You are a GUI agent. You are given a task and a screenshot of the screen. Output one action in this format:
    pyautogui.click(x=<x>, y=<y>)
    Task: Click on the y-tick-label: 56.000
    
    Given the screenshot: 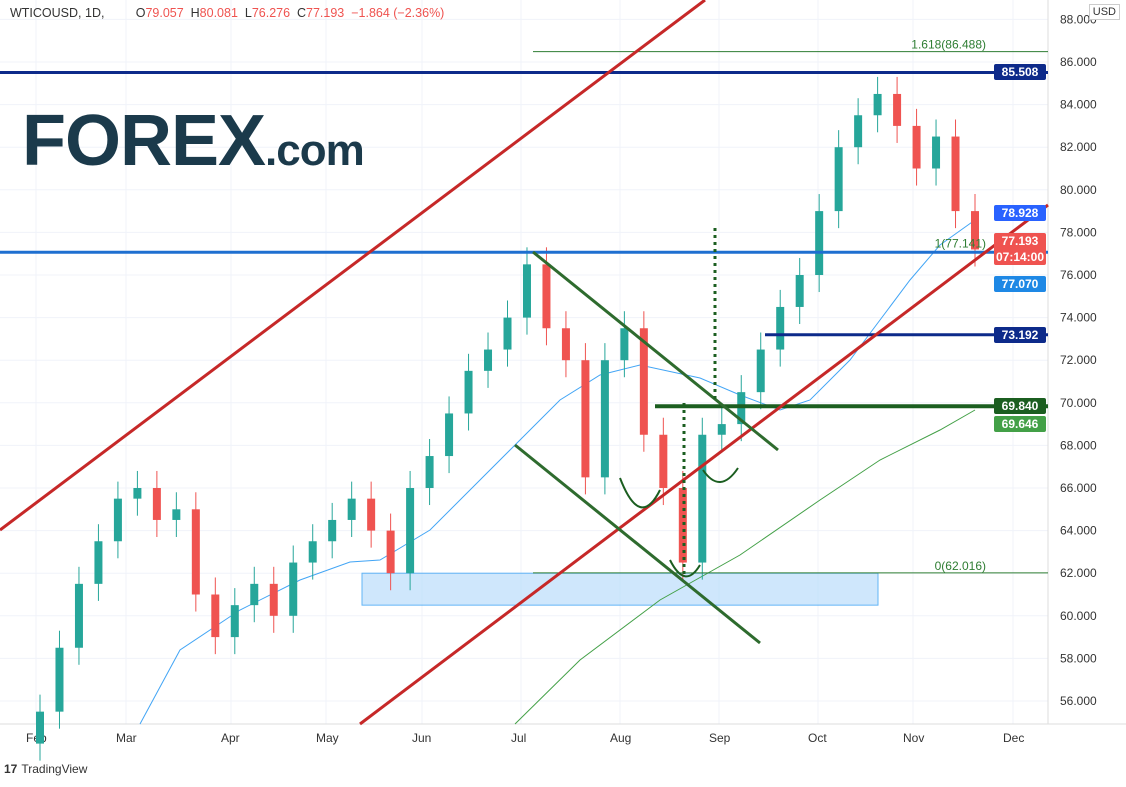 What is the action you would take?
    pyautogui.click(x=1078, y=701)
    